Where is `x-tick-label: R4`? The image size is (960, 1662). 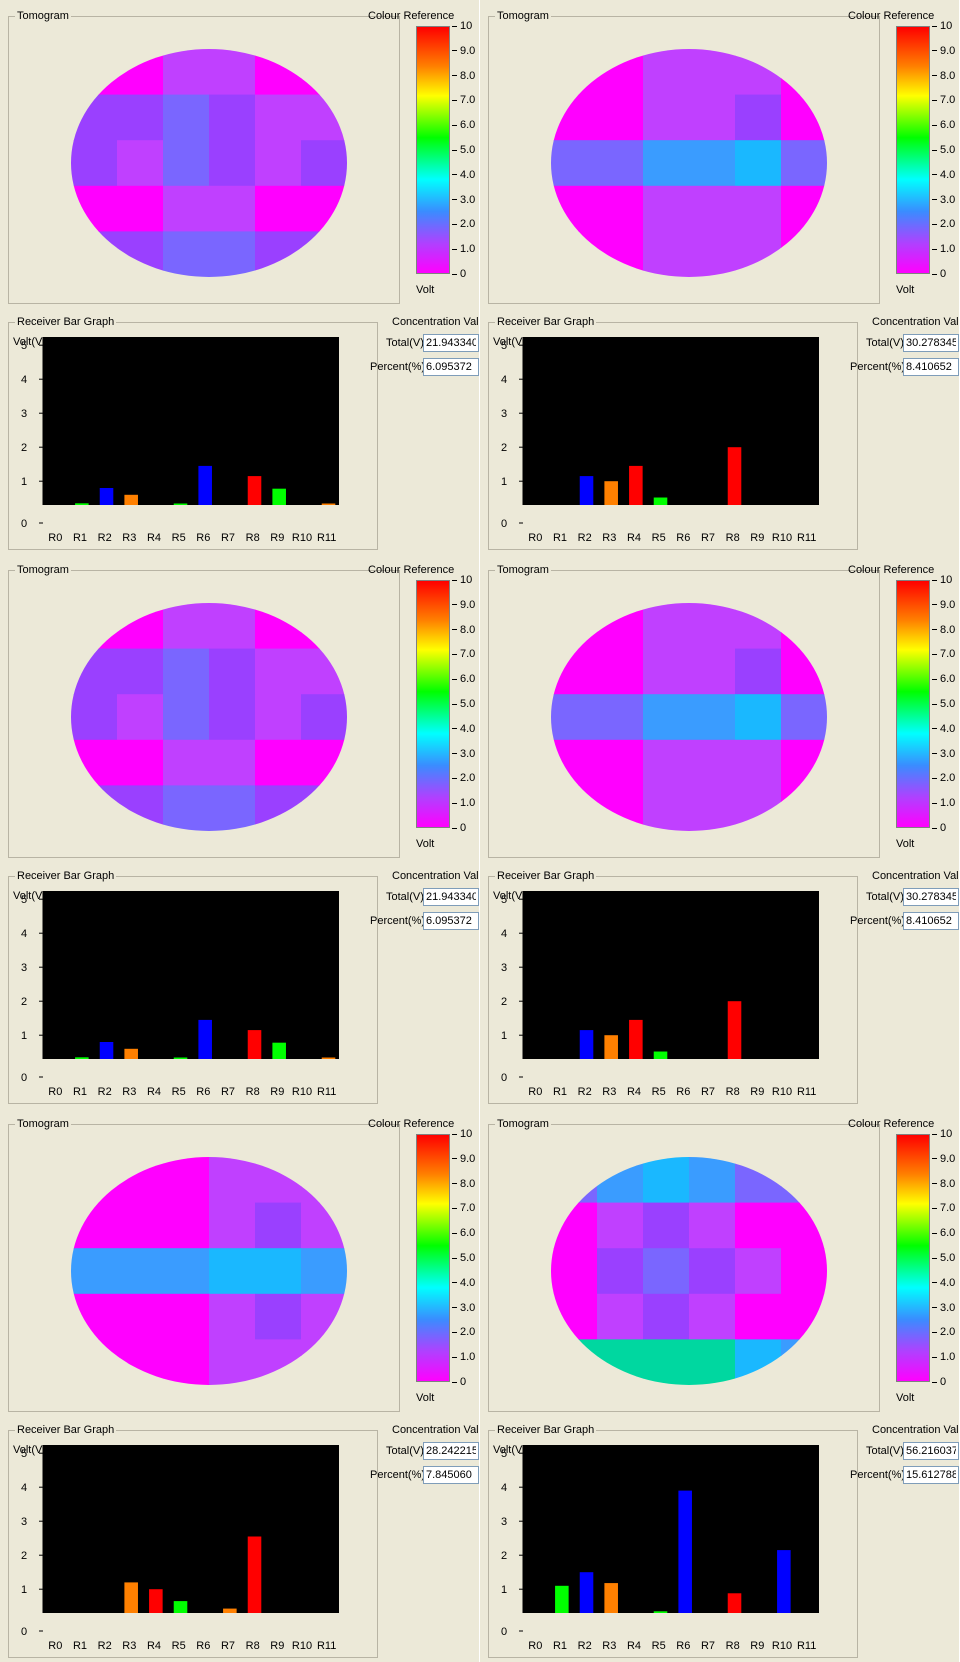 x-tick-label: R4 is located at coordinates (154, 1092).